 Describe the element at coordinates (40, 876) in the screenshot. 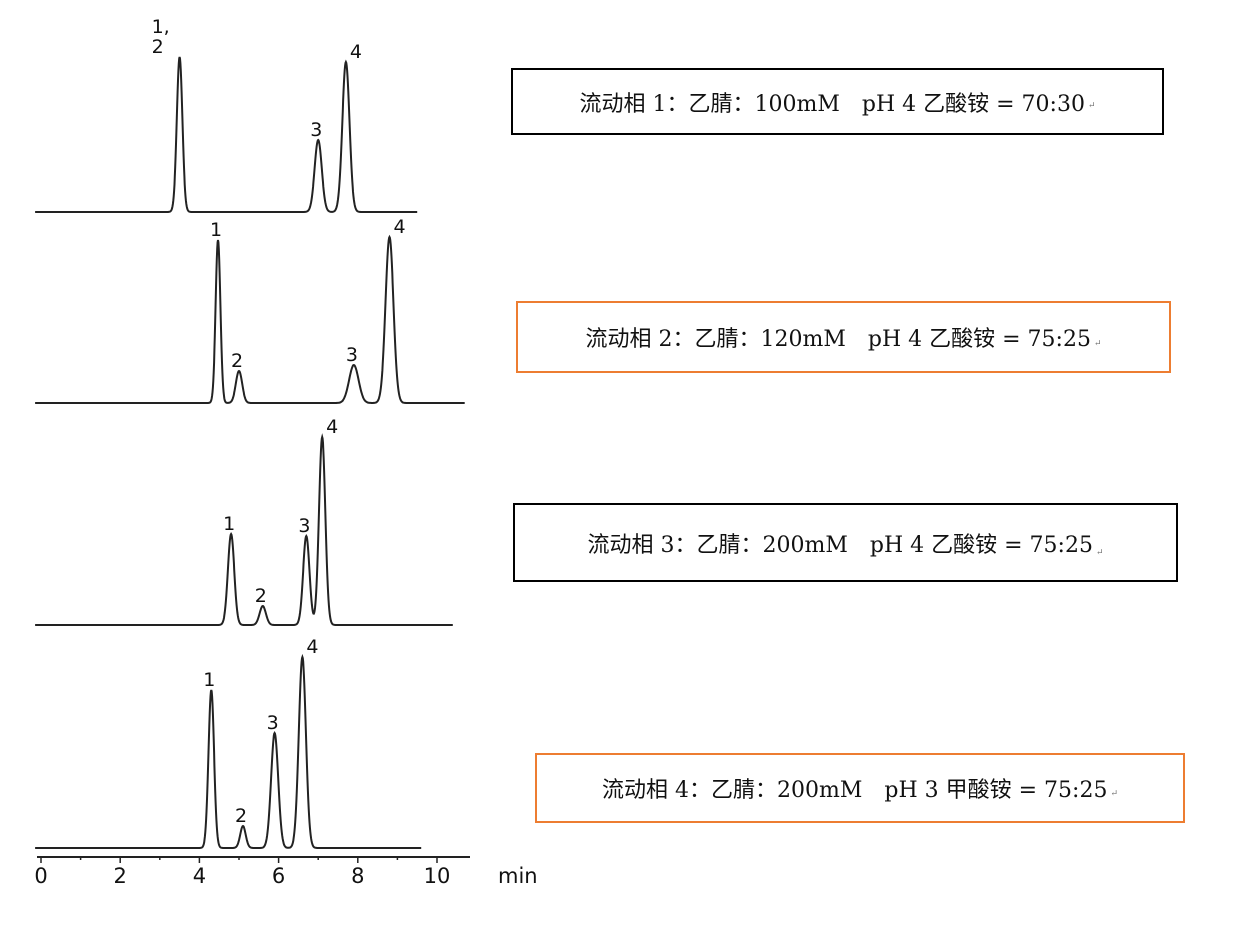

I see `x-tick-label: 0` at that location.